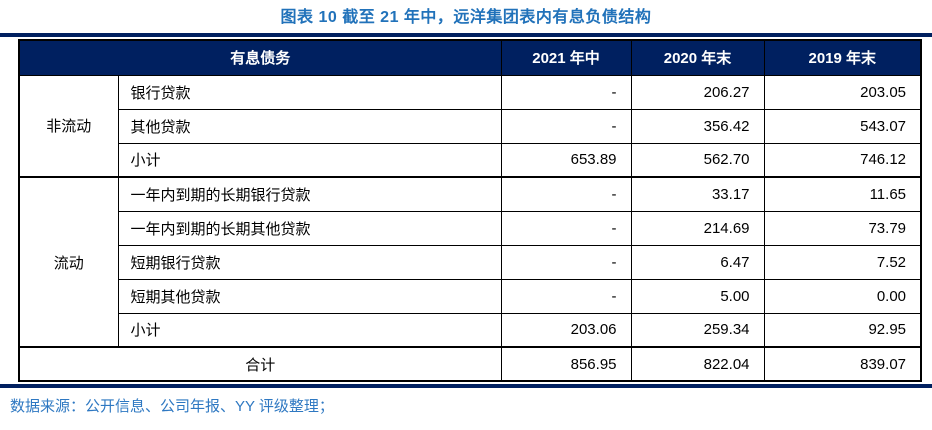 This screenshot has width=932, height=430. What do you see at coordinates (697, 364) in the screenshot?
I see `total-2020: 822.04` at bounding box center [697, 364].